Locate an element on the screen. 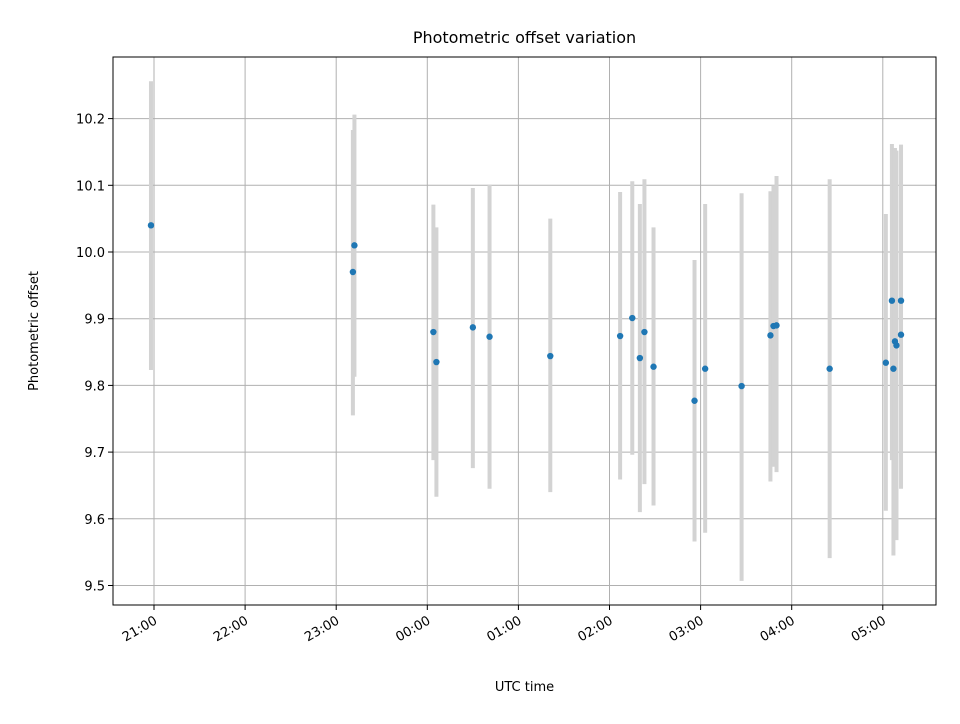 The height and width of the screenshot is (724, 960). y-tick-label: 9.7 is located at coordinates (94, 453).